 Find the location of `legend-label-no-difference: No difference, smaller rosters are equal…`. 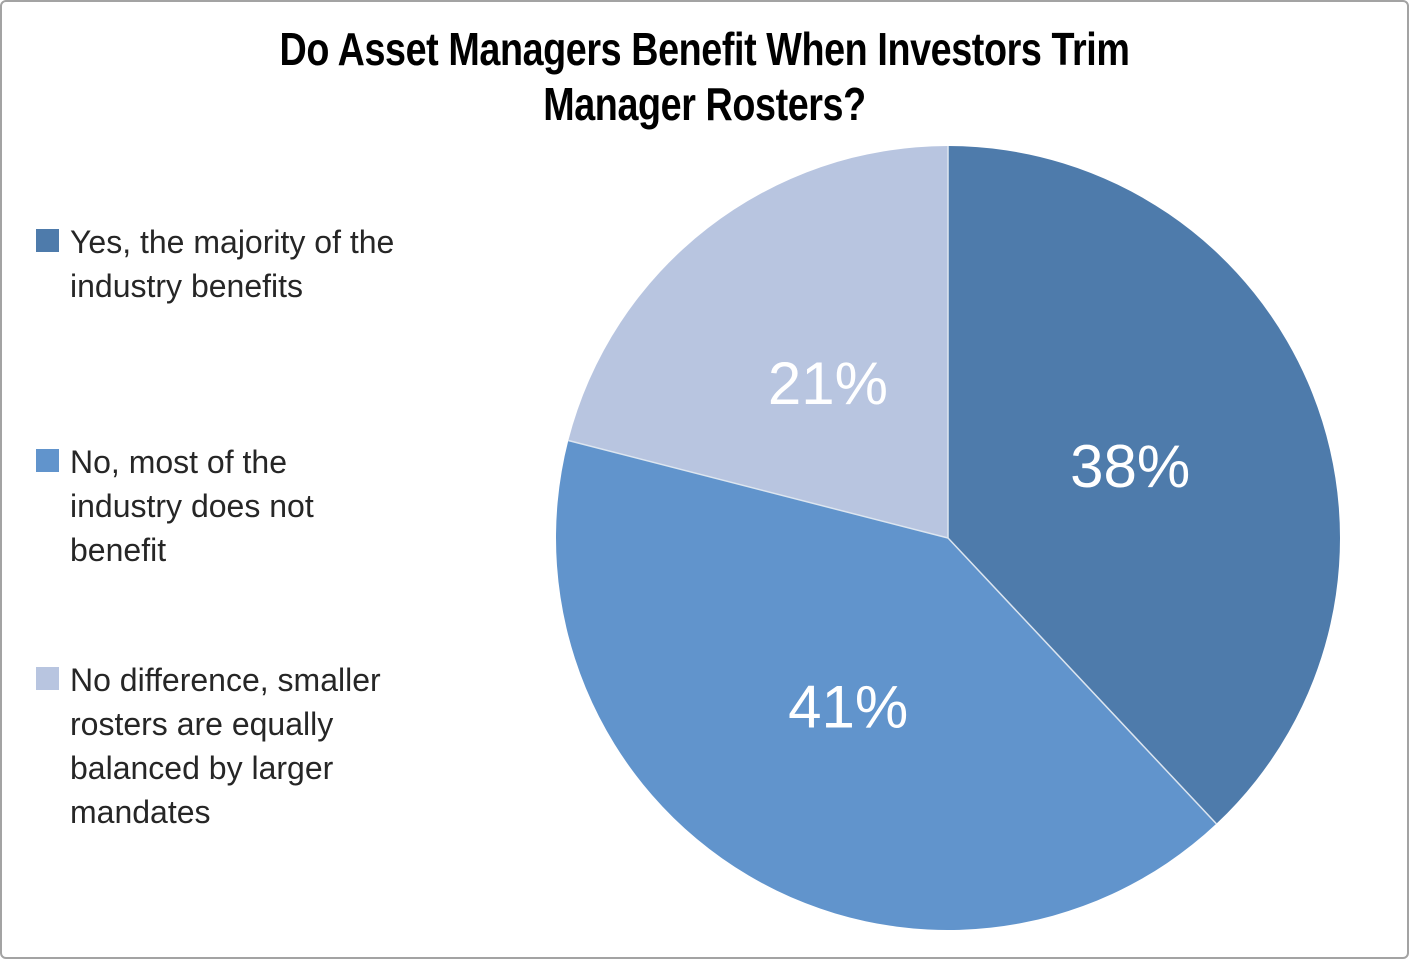

legend-label-no-difference: No difference, smaller rosters are equal… is located at coordinates (225, 746).